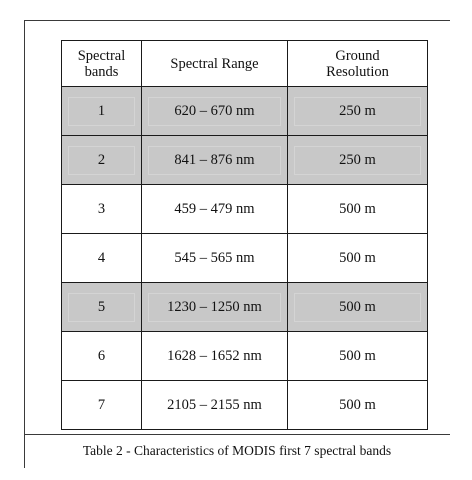 The image size is (472, 480). I want to click on cell-spectral-range-text: 841 – 876 nm, so click(214, 160).